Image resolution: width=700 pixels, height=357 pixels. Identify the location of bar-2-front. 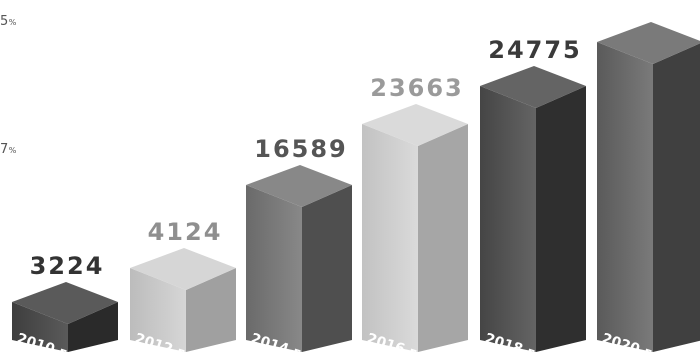
(158, 310).